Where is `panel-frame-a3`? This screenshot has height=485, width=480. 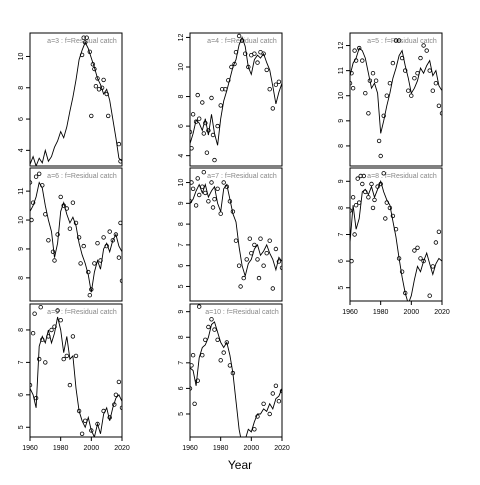 panel-frame-a3 is located at coordinates (76, 99).